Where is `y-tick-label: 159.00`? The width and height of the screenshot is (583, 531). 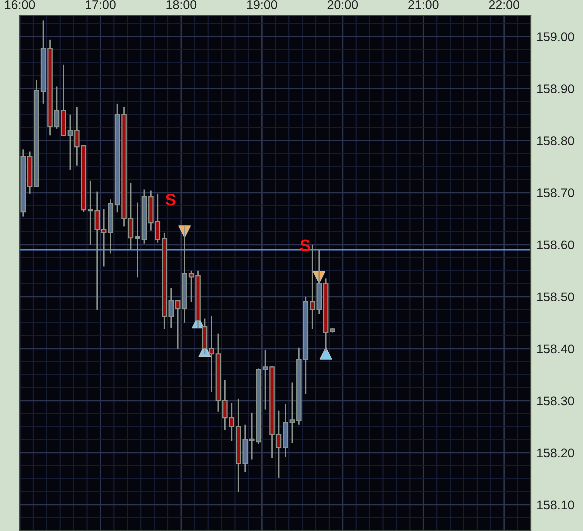
y-tick-label: 159.00 is located at coordinates (556, 37).